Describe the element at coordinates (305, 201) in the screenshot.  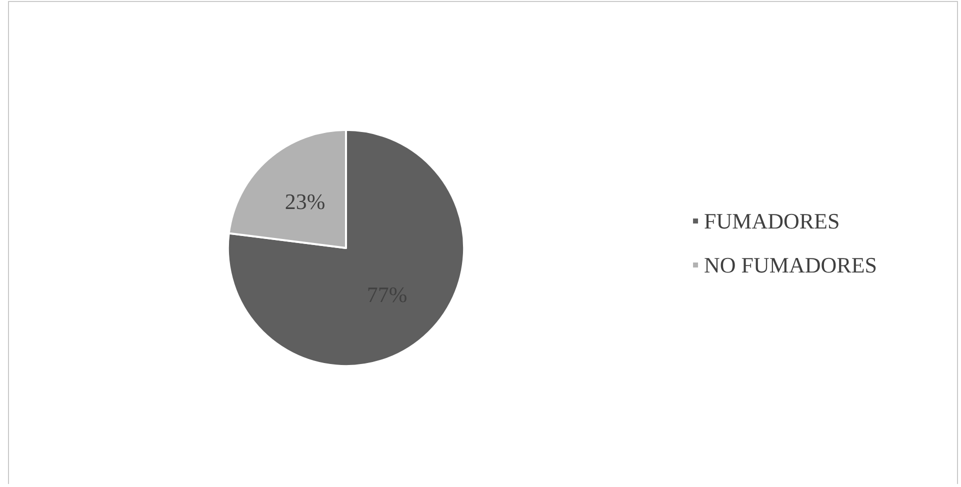
I see `data-label: 23%` at that location.